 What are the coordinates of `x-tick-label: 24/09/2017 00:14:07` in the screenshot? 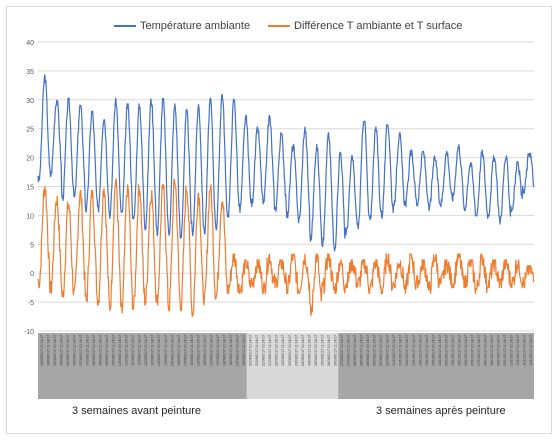 It's located at (303, 350).